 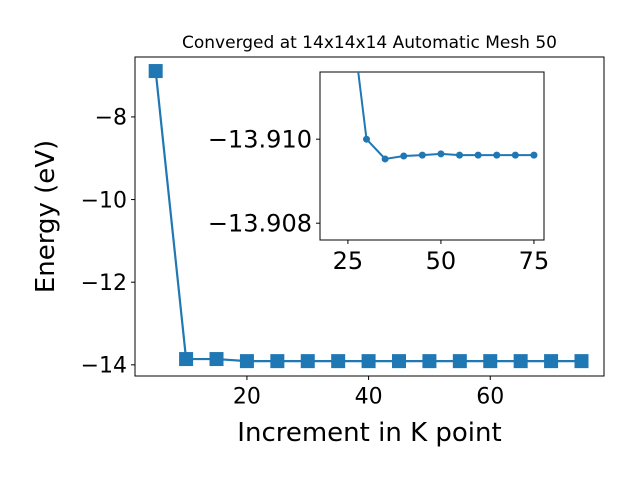 I want to click on x-tick-label: 20, so click(x=247, y=397).